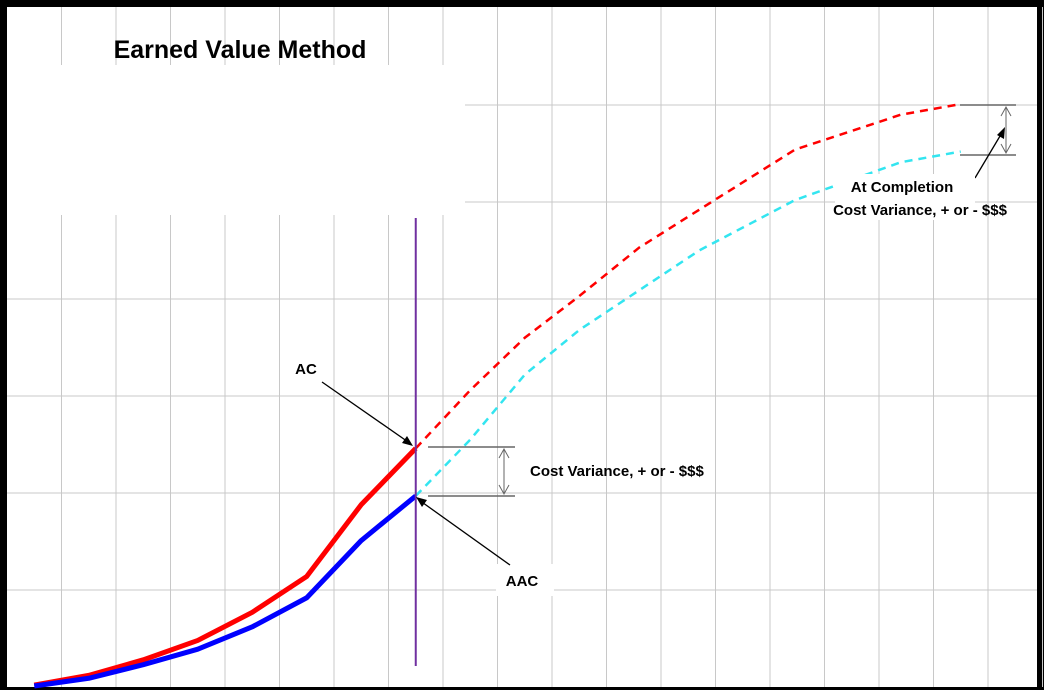  I want to click on chart-title: Earned Value Method, so click(240, 50).